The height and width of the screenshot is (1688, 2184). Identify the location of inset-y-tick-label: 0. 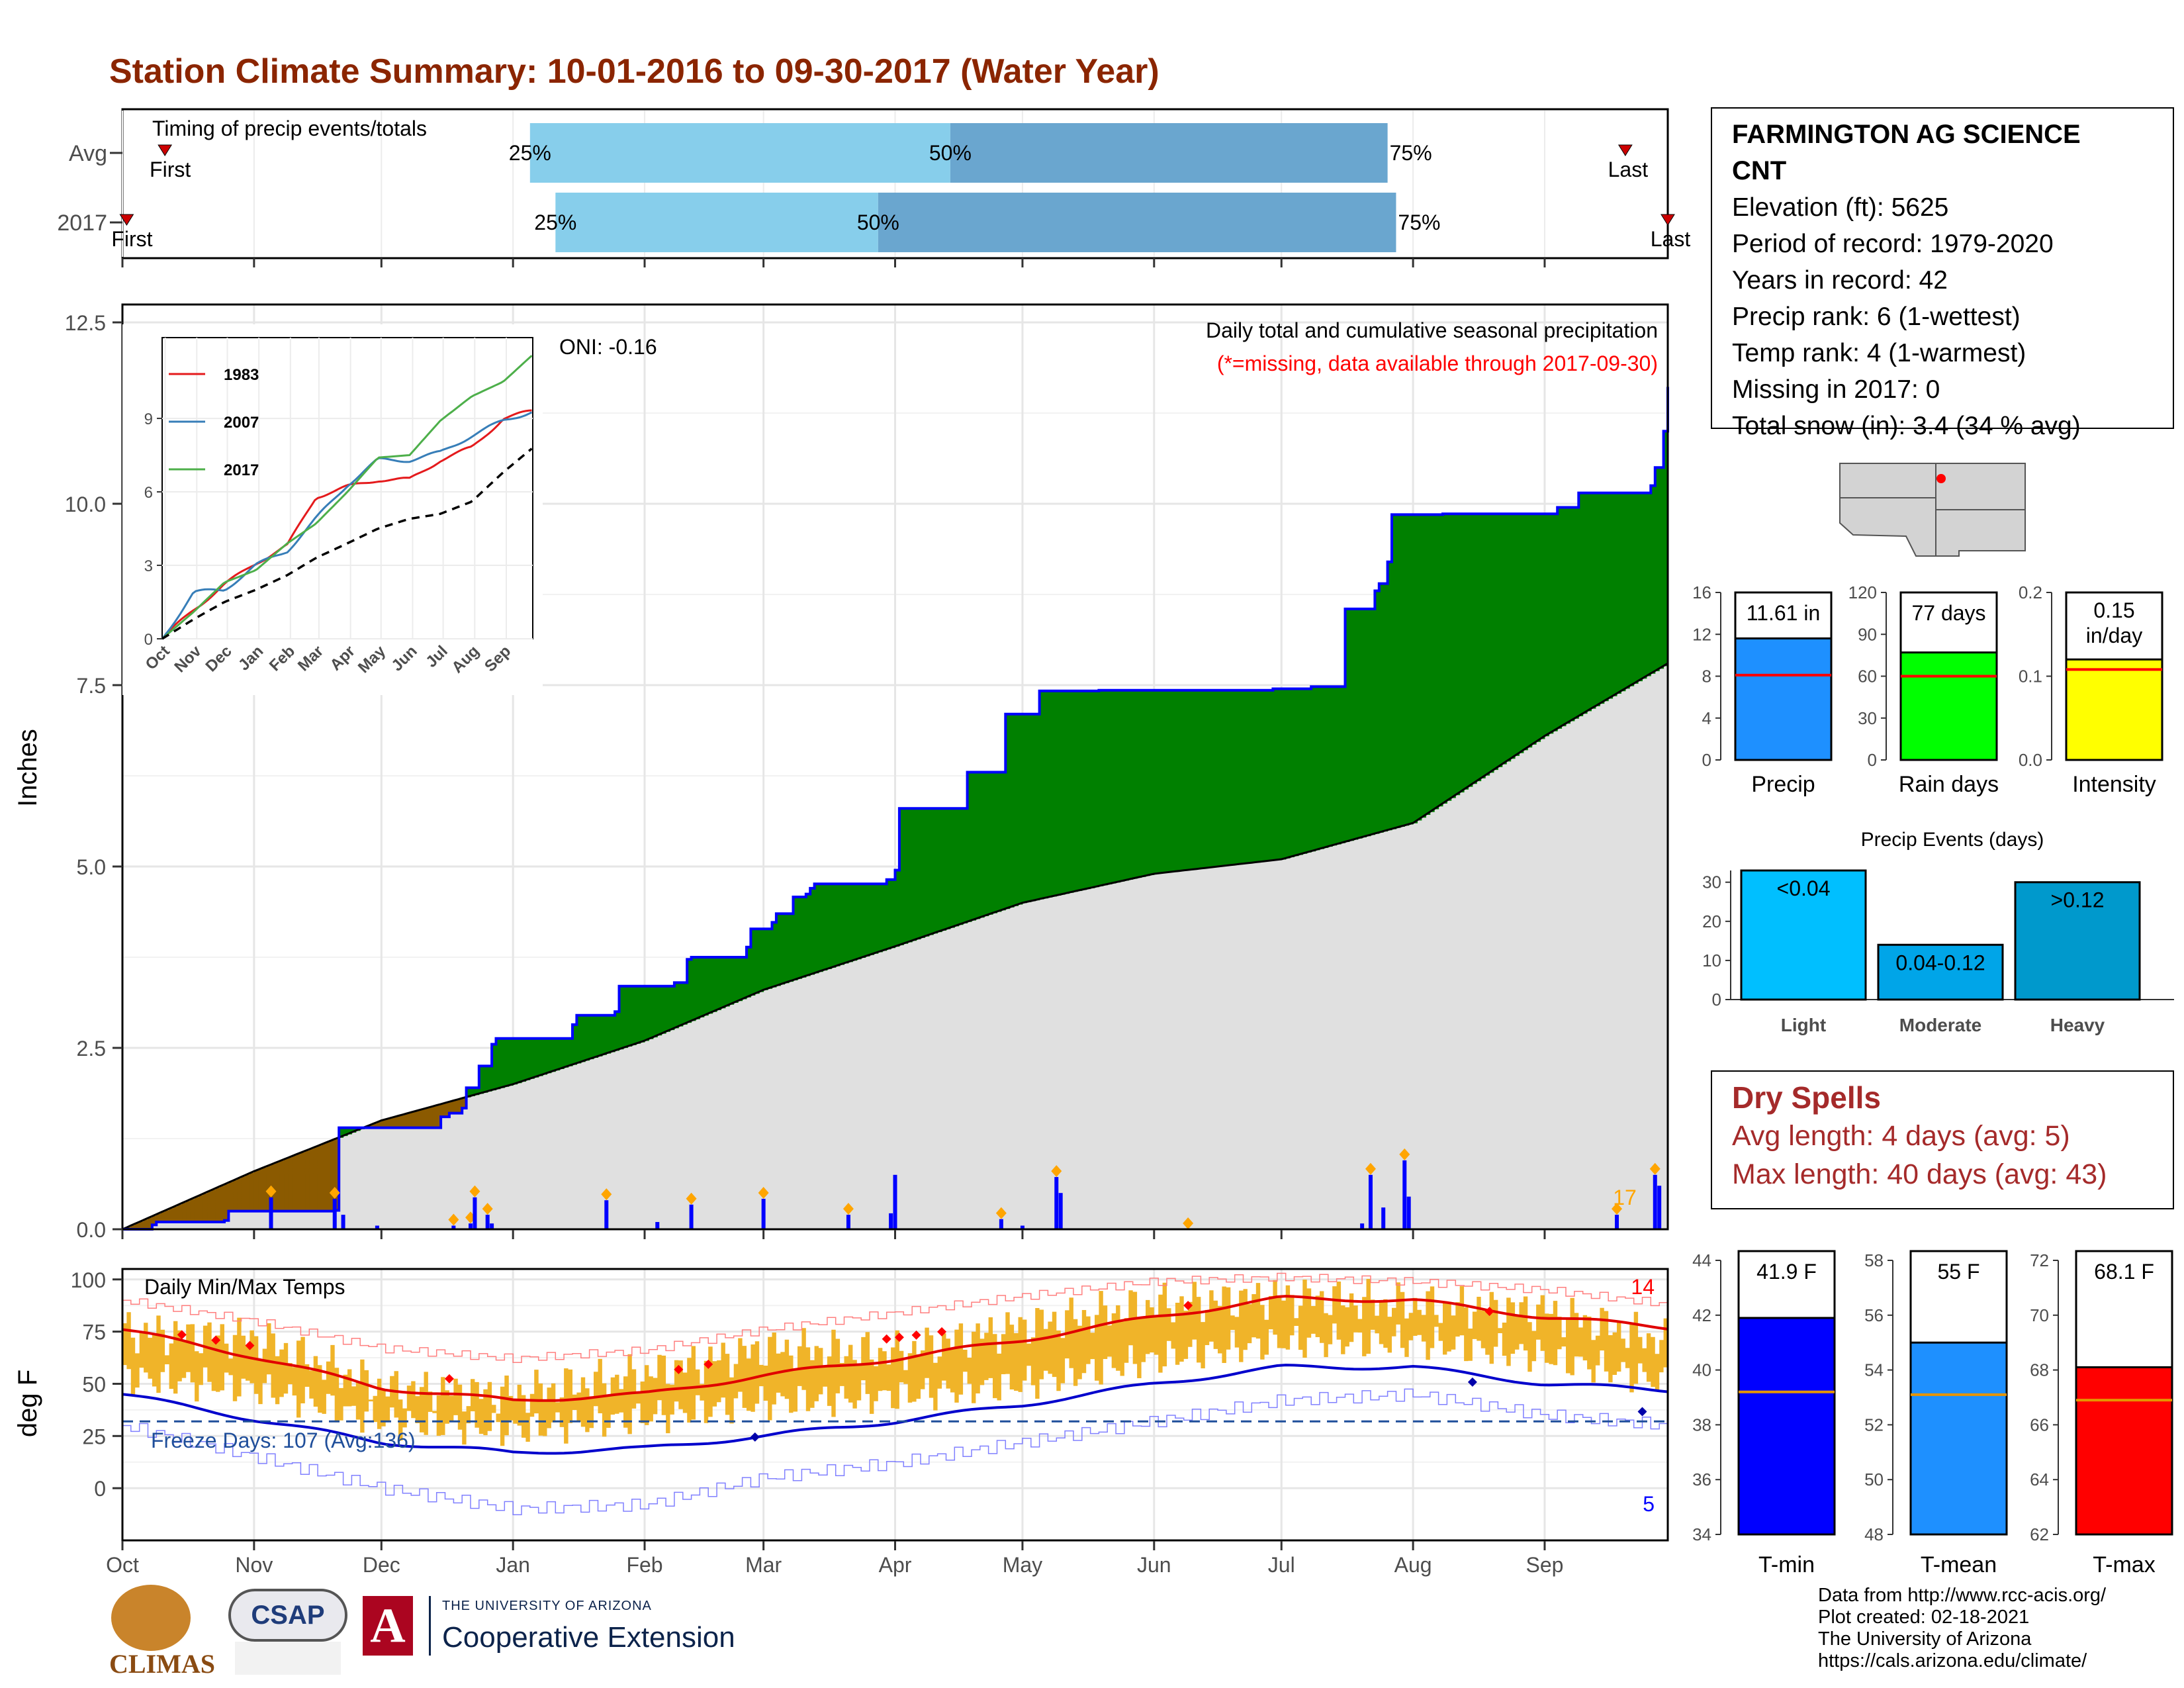
(148, 640).